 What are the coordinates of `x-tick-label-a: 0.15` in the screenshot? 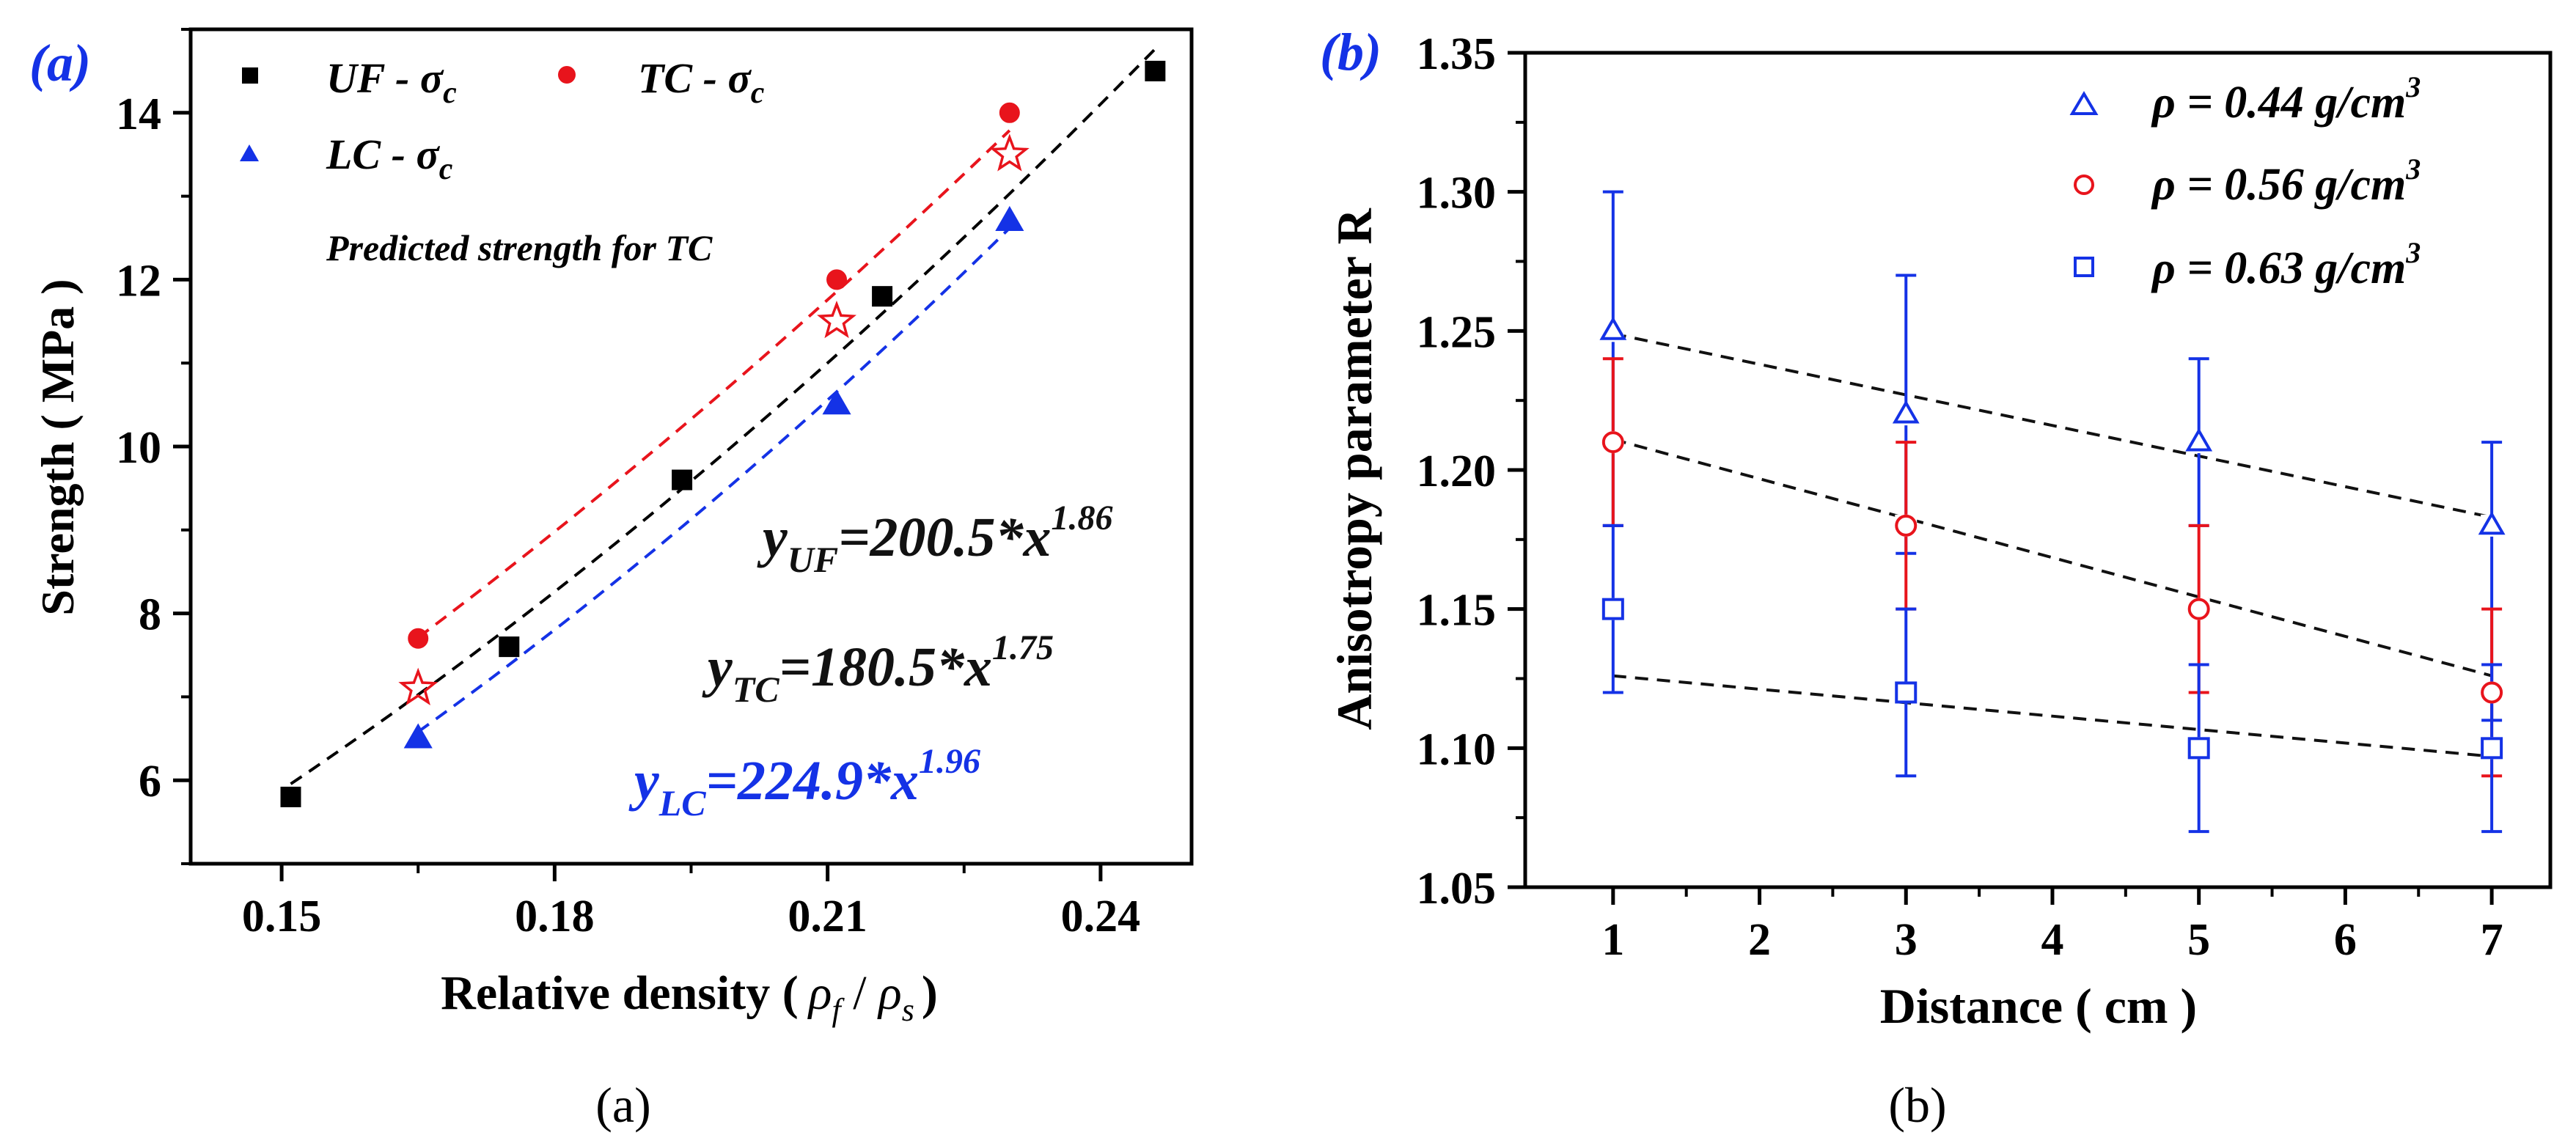 It's located at (282, 917).